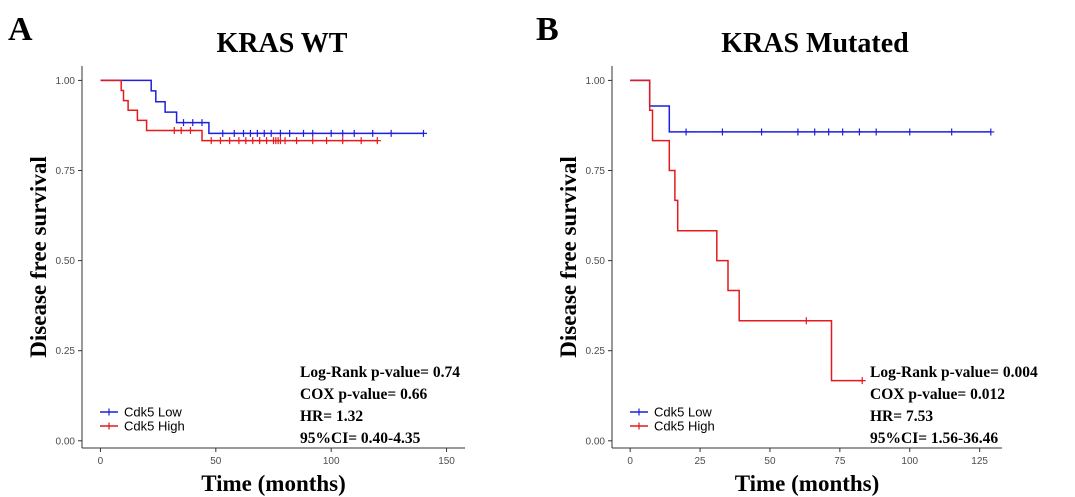  Describe the element at coordinates (363, 394) in the screenshot. I see `stats-line: COX p-value= 0.66` at that location.